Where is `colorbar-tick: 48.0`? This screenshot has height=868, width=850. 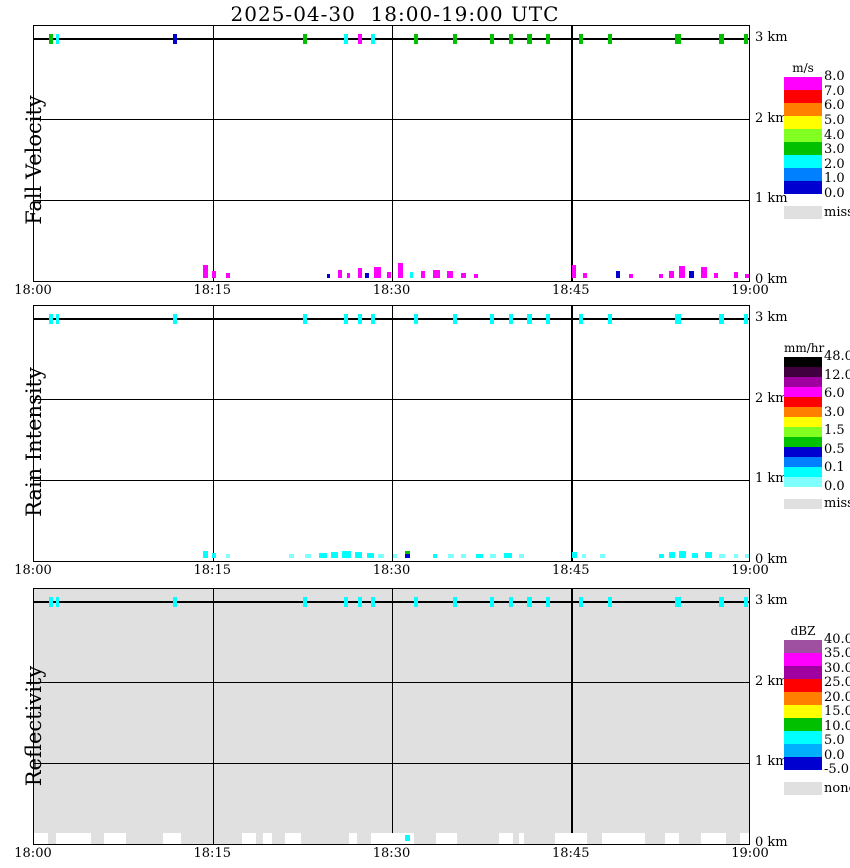 colorbar-tick: 48.0 is located at coordinates (837, 356).